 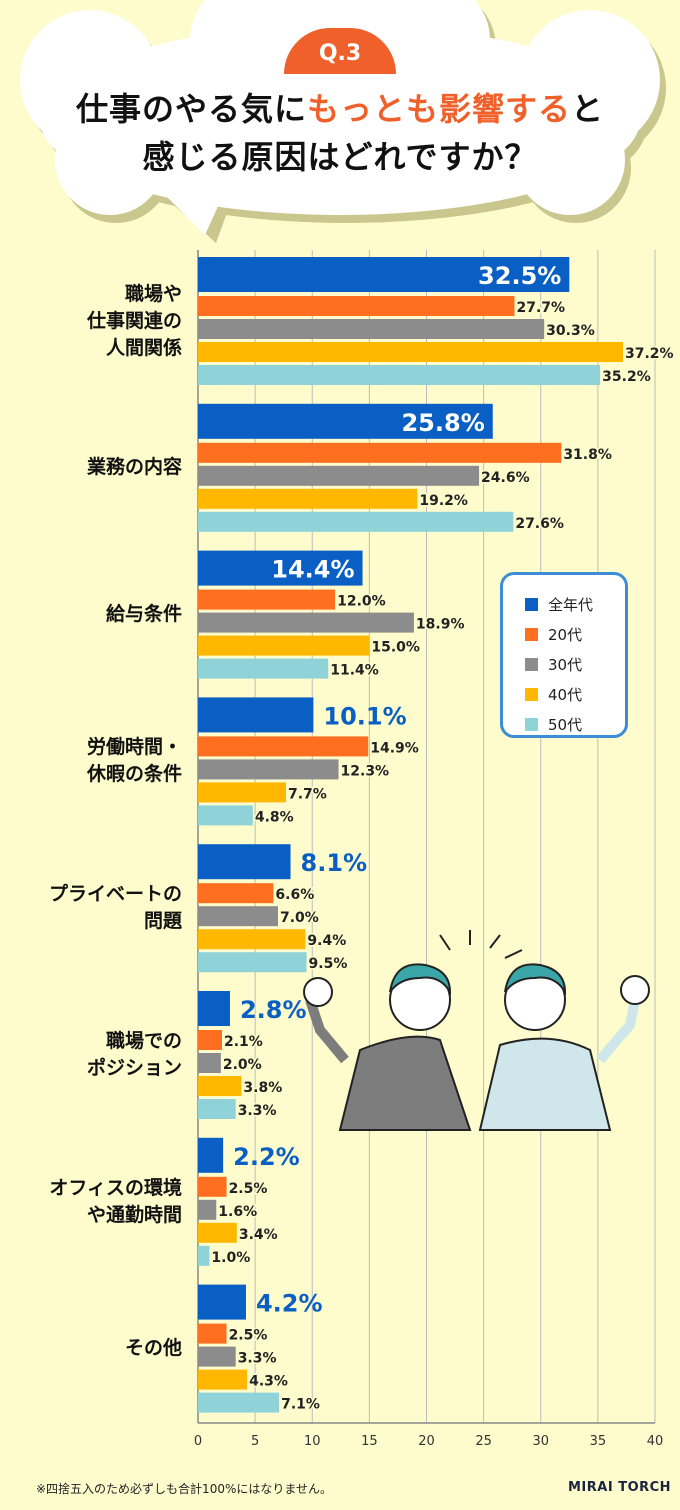 What do you see at coordinates (334, 863) in the screenshot?
I see `data-label: 8.1%` at bounding box center [334, 863].